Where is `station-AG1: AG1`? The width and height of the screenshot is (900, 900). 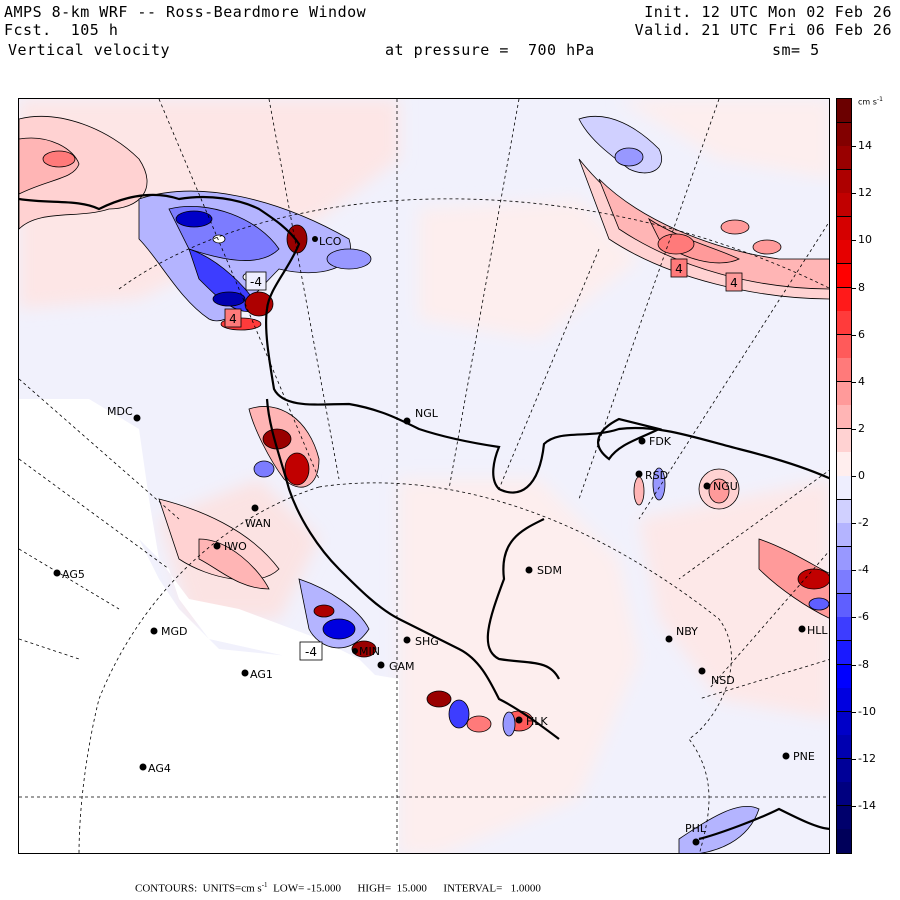
station-AG1: AG1 is located at coordinates (257, 674).